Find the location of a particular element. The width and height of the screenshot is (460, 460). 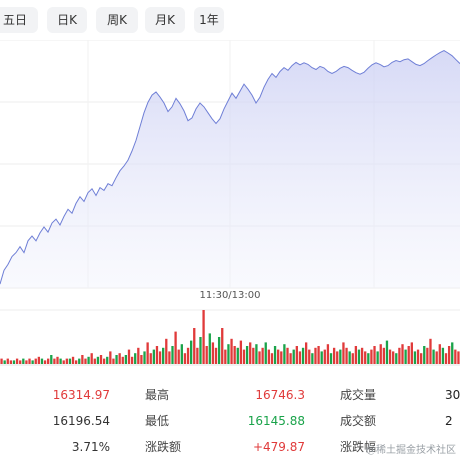

tab-monthly-k: 月K is located at coordinates (165, 20).